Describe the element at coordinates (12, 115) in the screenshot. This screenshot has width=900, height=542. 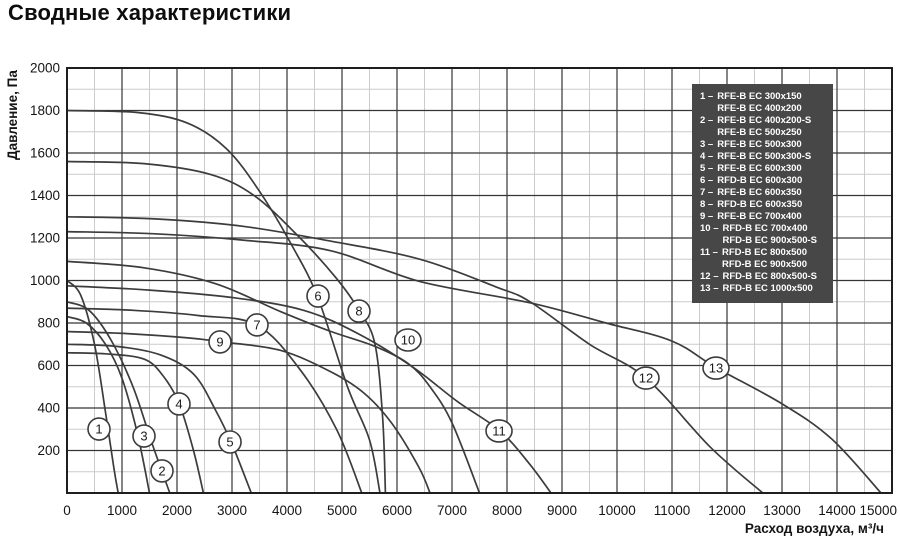
I see `y-axis-title: Давление, Па` at that location.